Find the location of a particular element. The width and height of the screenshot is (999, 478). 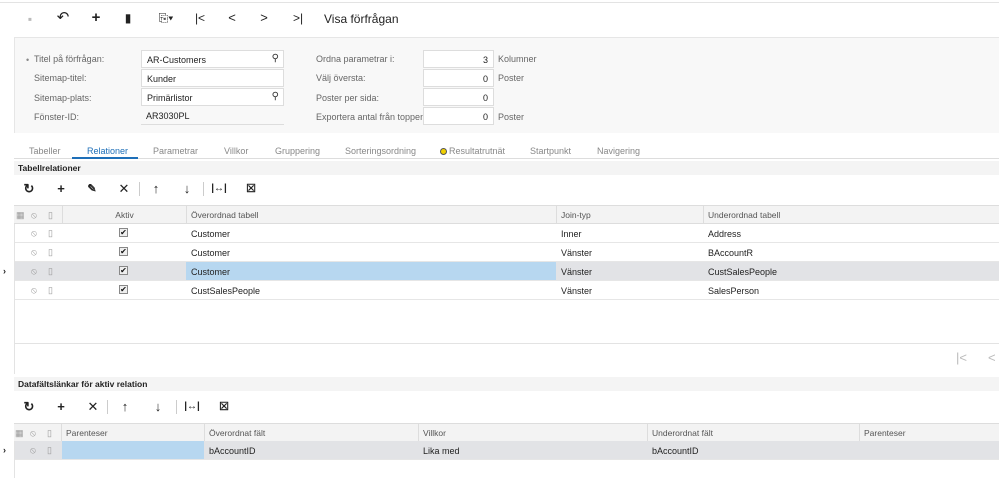

sitemap-location-input: Primärlistor ⚲ is located at coordinates (212, 97).